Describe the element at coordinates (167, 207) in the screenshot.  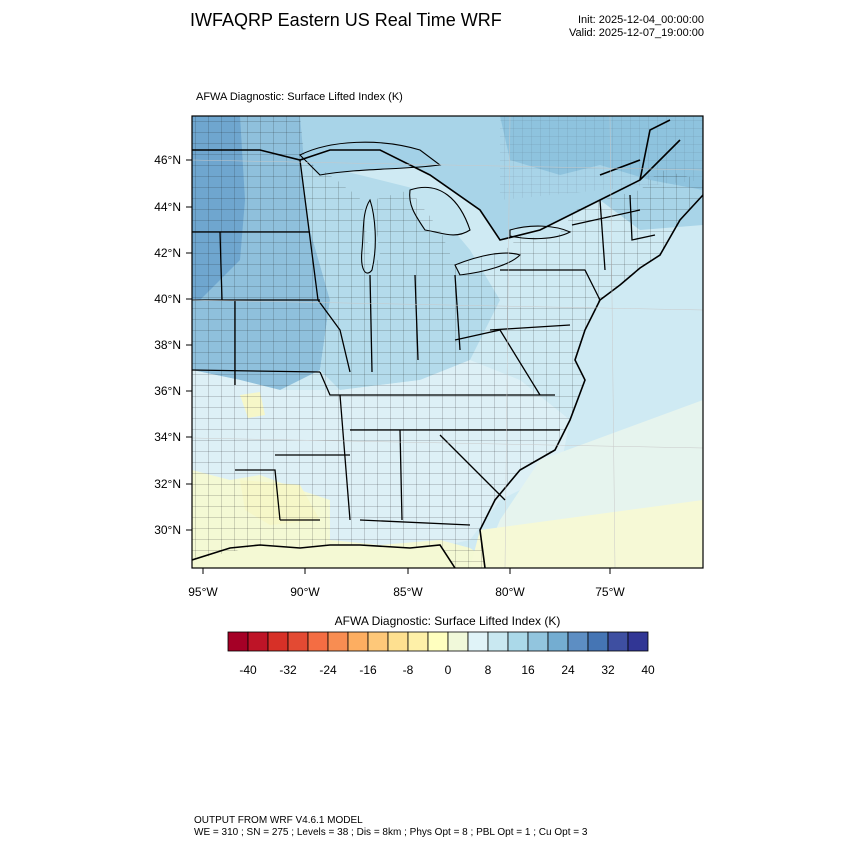
I see `lat-label: 44°N` at that location.